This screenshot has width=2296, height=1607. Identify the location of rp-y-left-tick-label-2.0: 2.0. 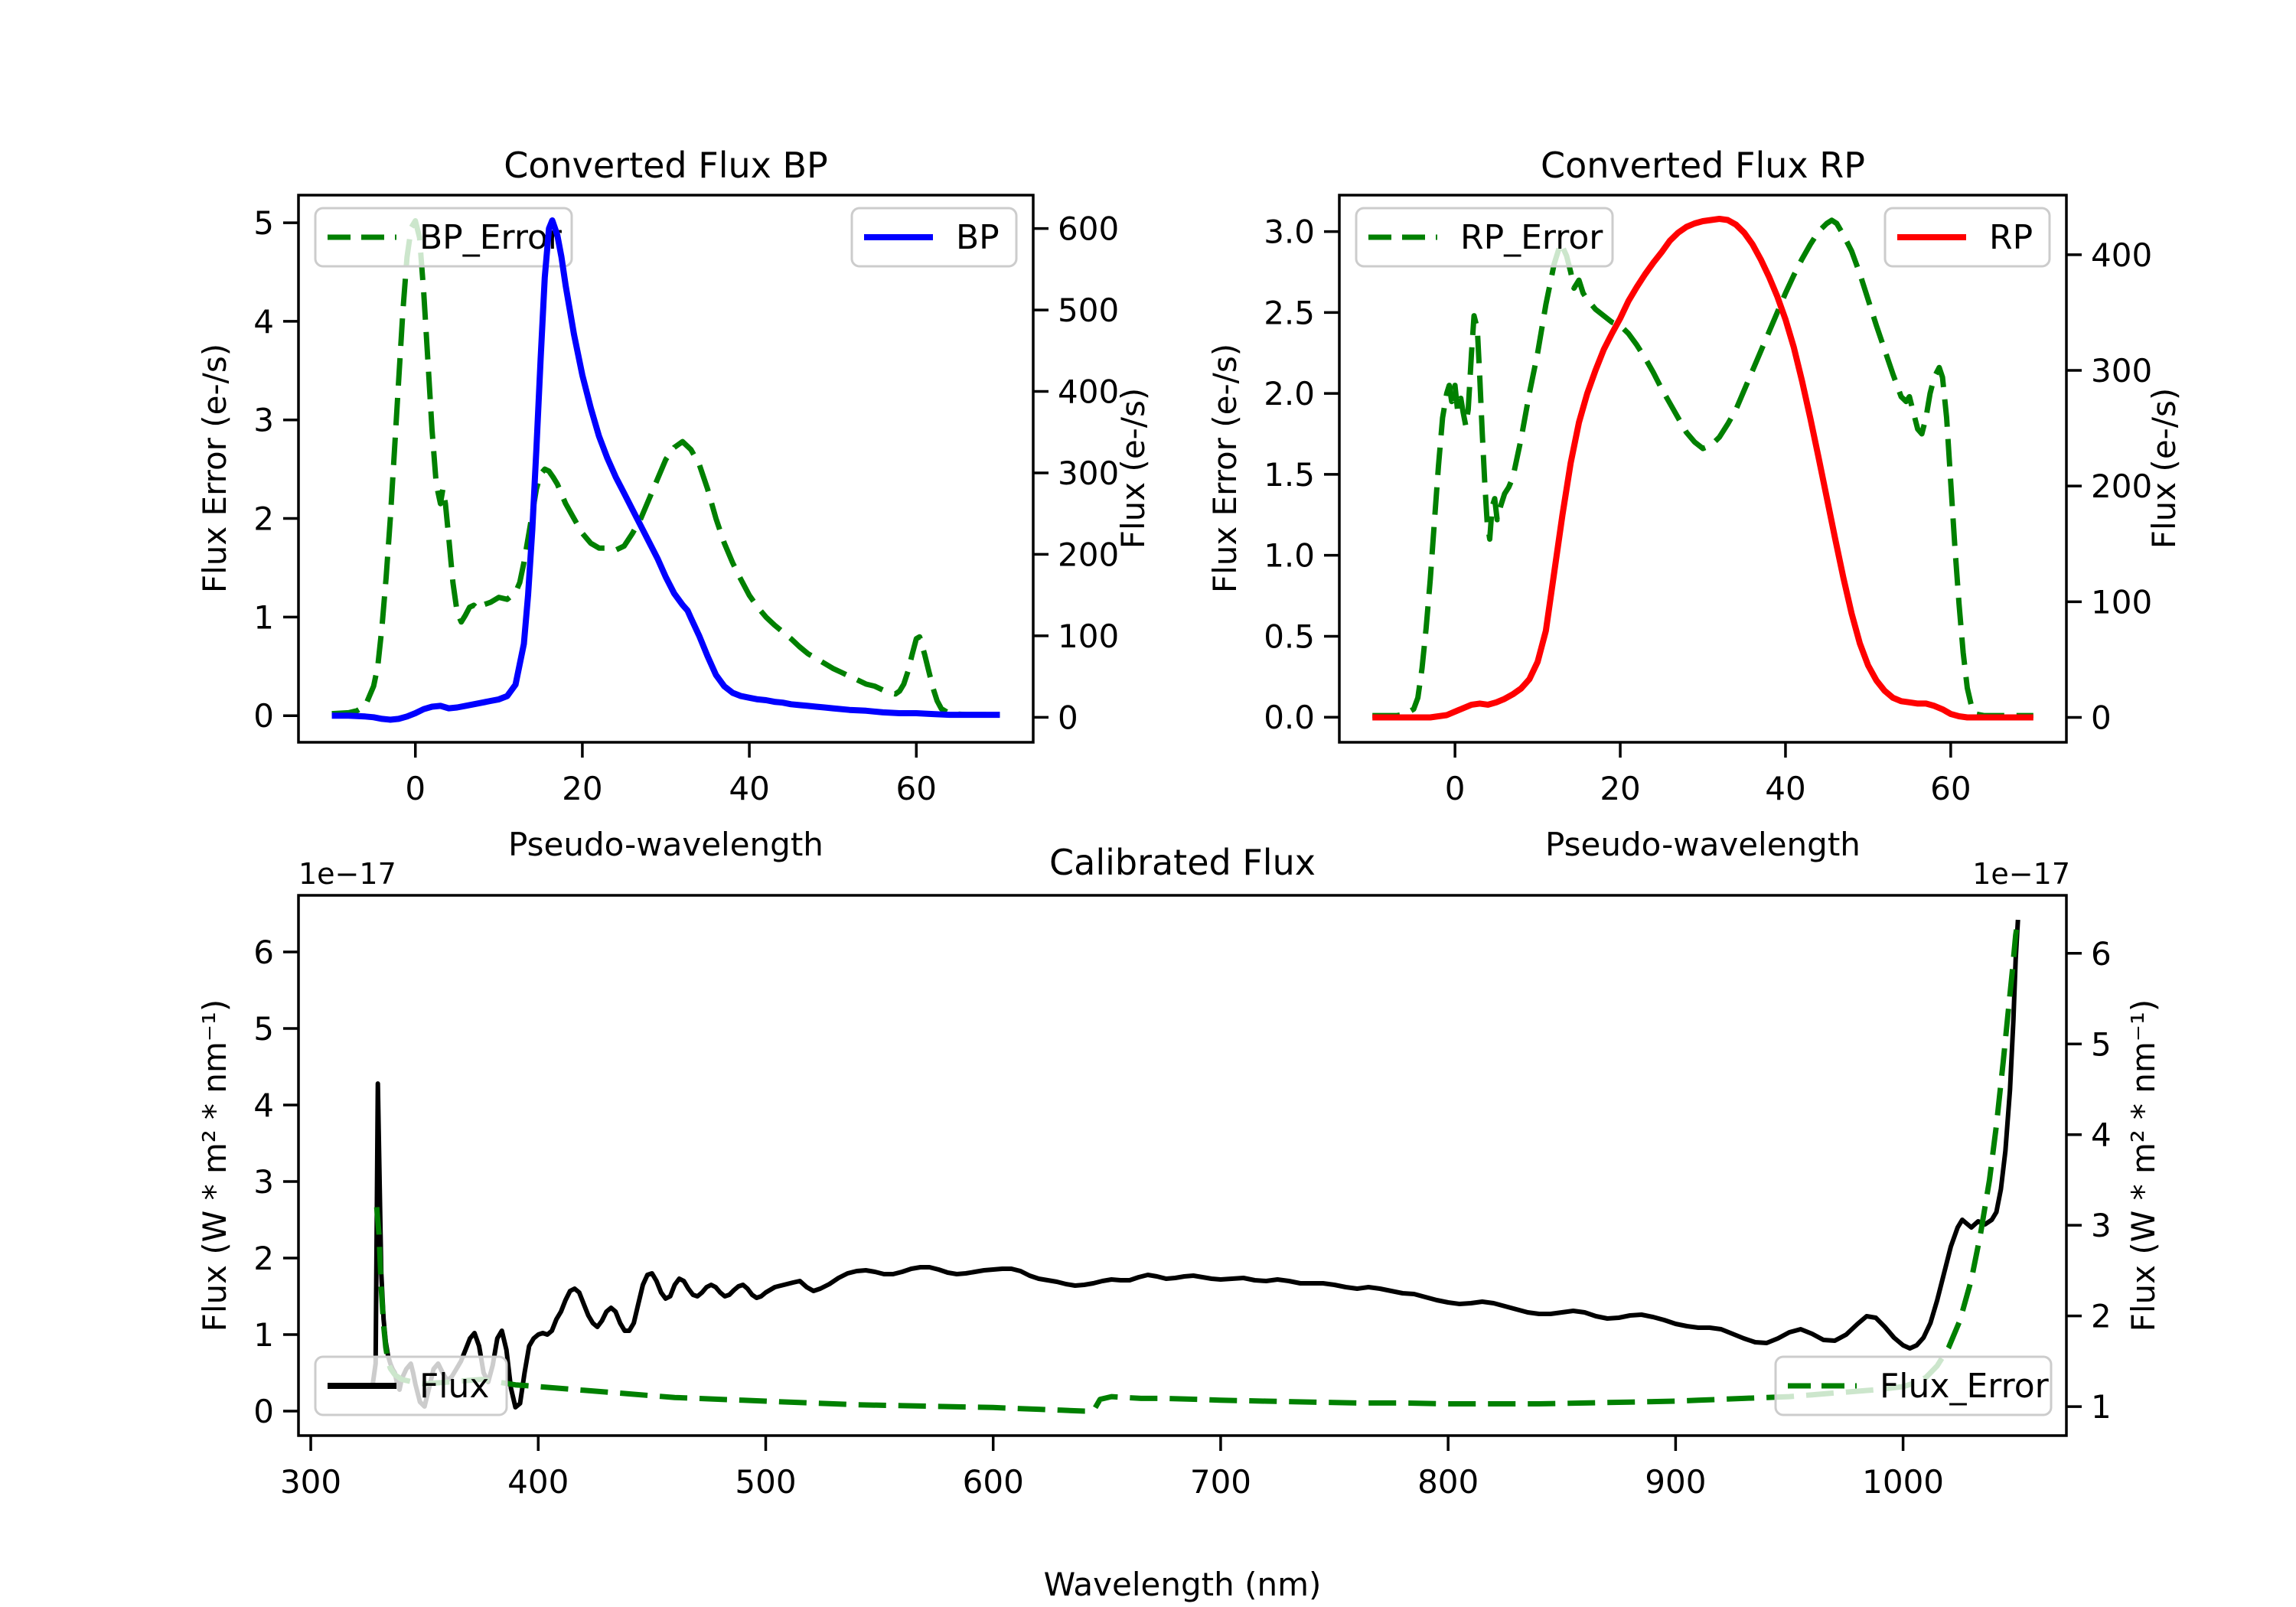
(1289, 394).